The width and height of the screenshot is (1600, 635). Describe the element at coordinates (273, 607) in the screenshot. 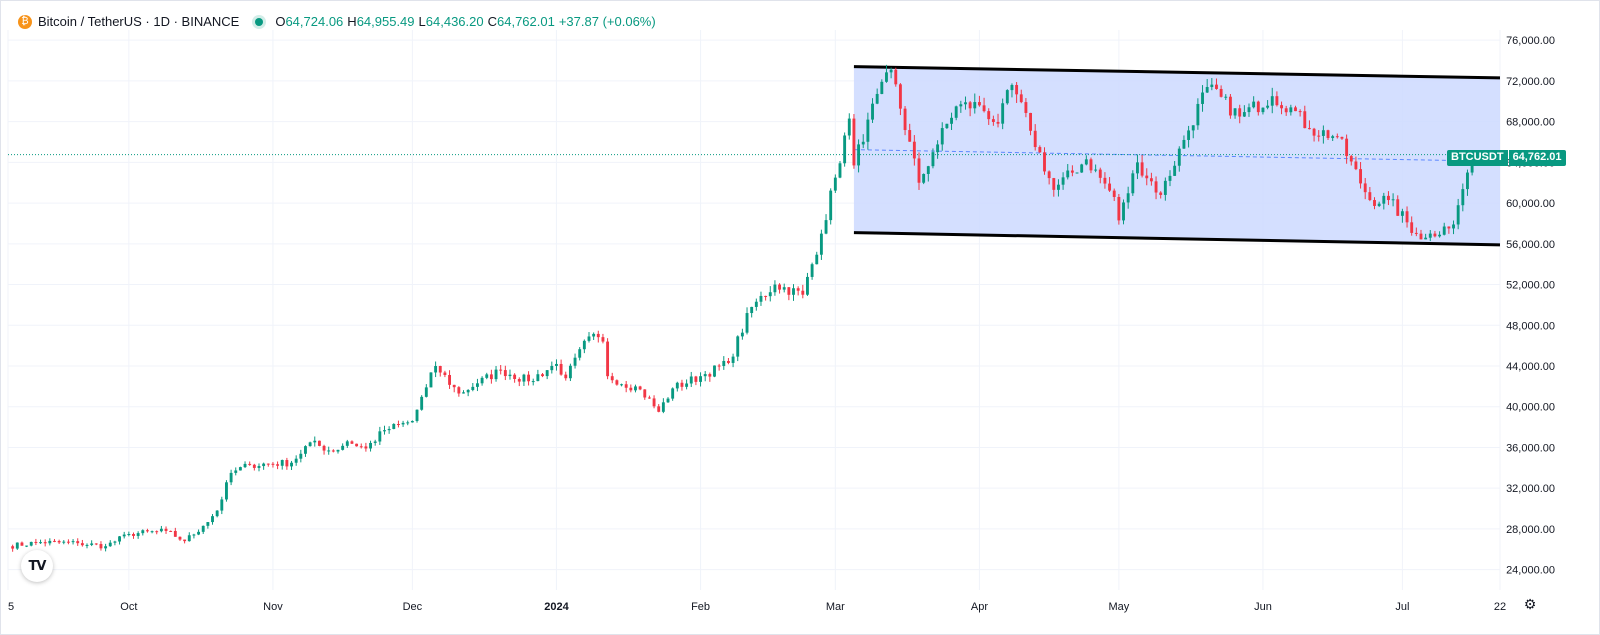

I see `x-tick-label: Nov` at that location.